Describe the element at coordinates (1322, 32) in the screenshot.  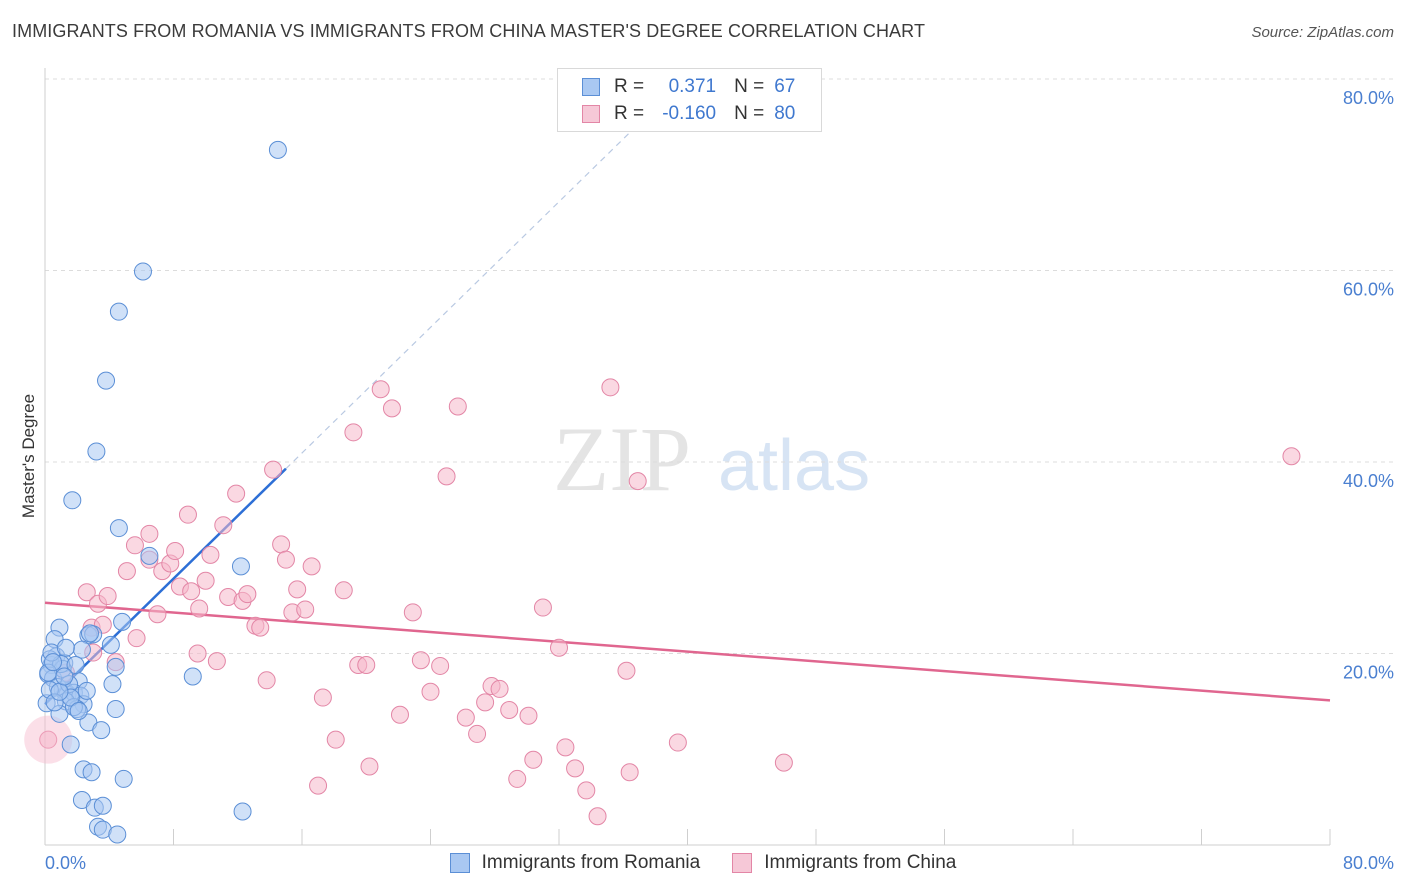
I see `source-credit: Source: ZipAtlas.com` at that location.